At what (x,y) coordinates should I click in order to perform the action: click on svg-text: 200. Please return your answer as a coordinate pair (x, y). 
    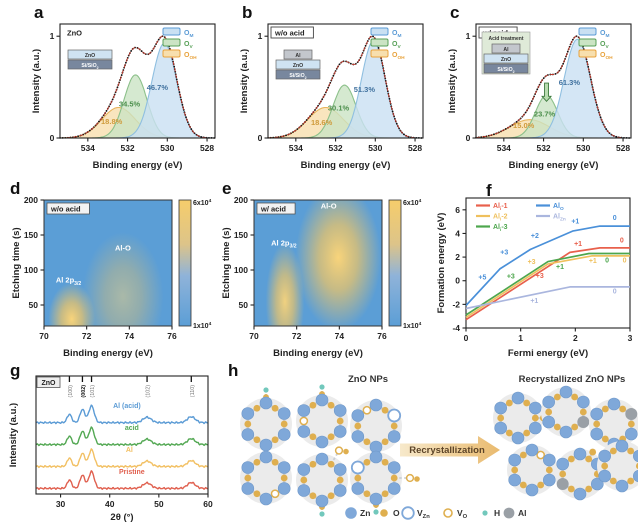
    Looking at the image, I should click on (241, 200).